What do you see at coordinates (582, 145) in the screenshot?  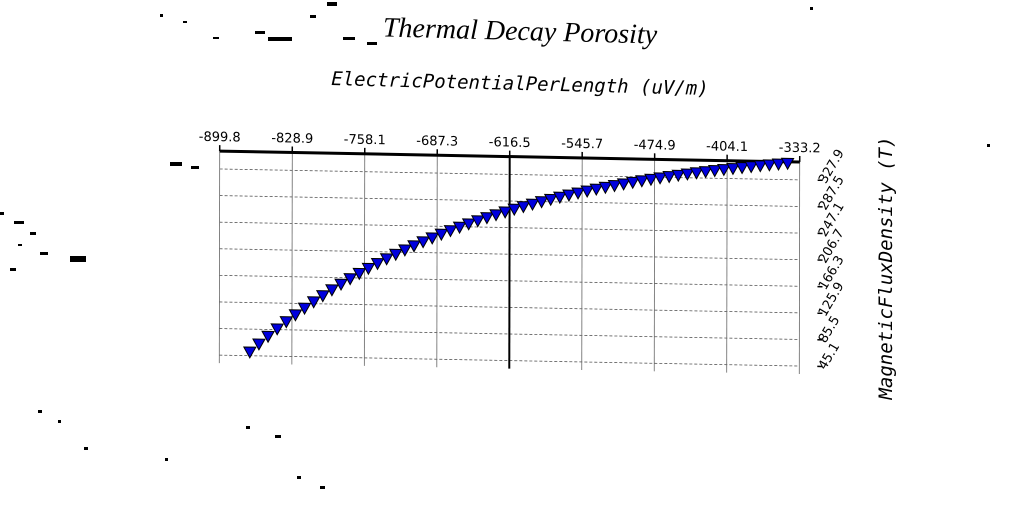 I see `x-tick-label: -545.7` at bounding box center [582, 145].